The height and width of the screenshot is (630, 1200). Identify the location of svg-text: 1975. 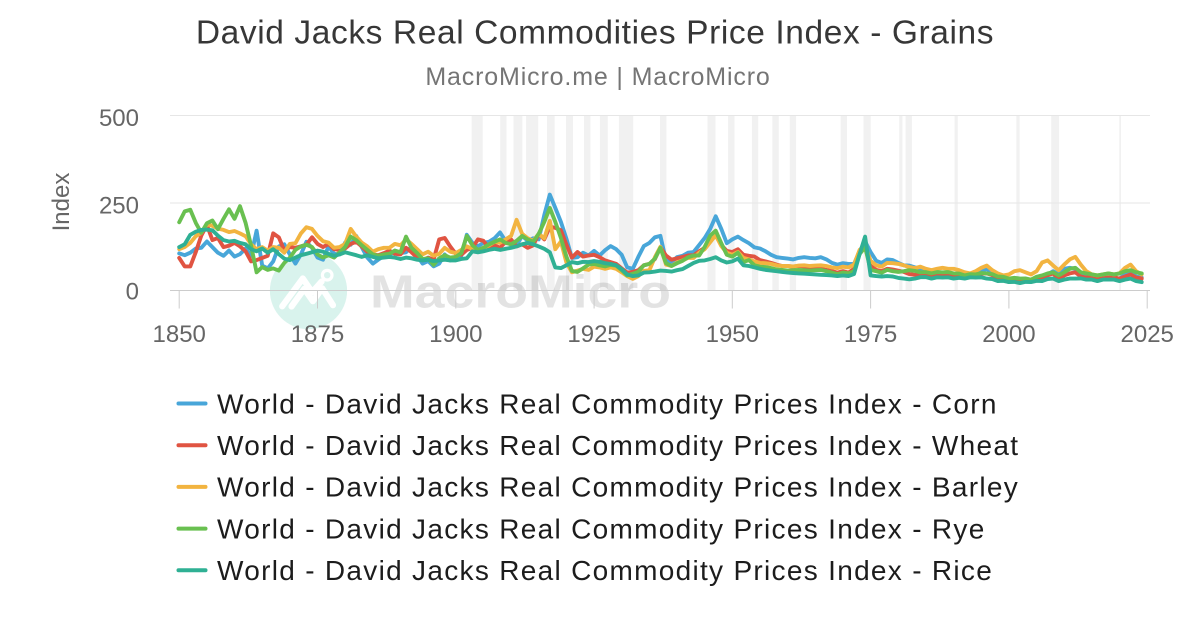
(870, 334).